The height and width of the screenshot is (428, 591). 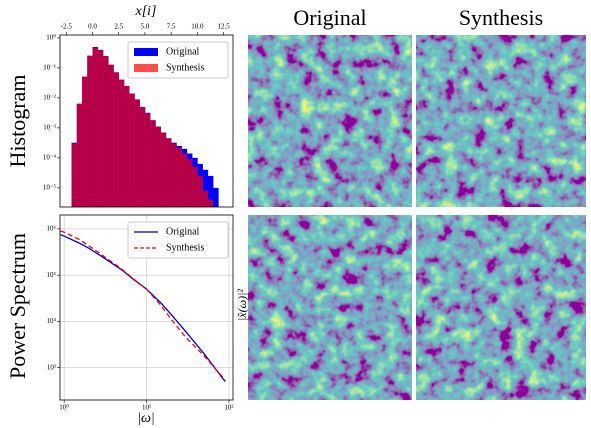 What do you see at coordinates (49, 68) in the screenshot?
I see `y-tick-label: 10⁻¹` at bounding box center [49, 68].